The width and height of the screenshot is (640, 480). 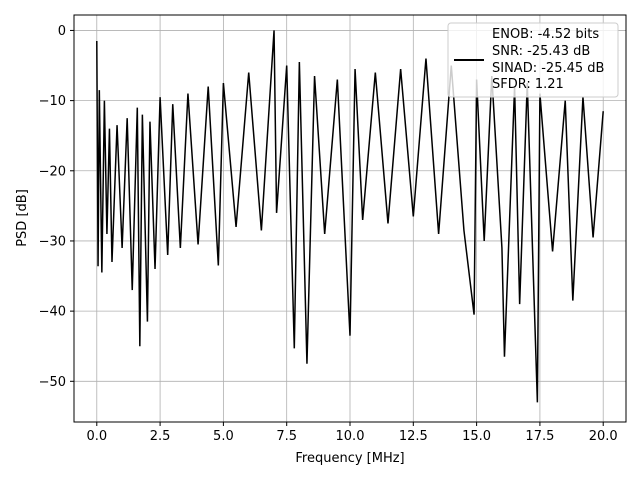 What do you see at coordinates (52, 382) in the screenshot?
I see `y-tick-label: −50` at bounding box center [52, 382].